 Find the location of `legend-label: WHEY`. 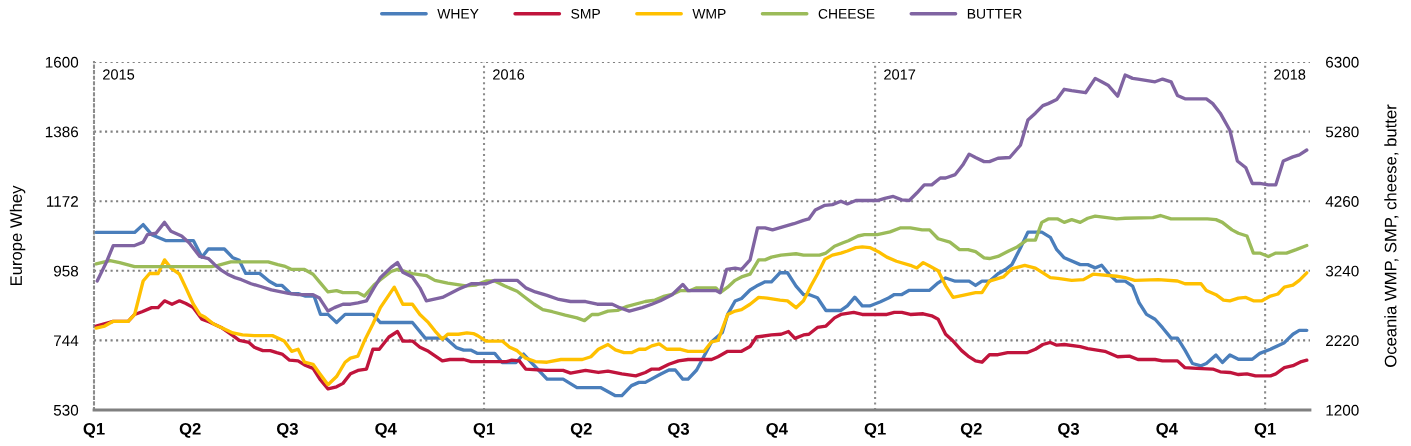

legend-label: WHEY is located at coordinates (458, 14).